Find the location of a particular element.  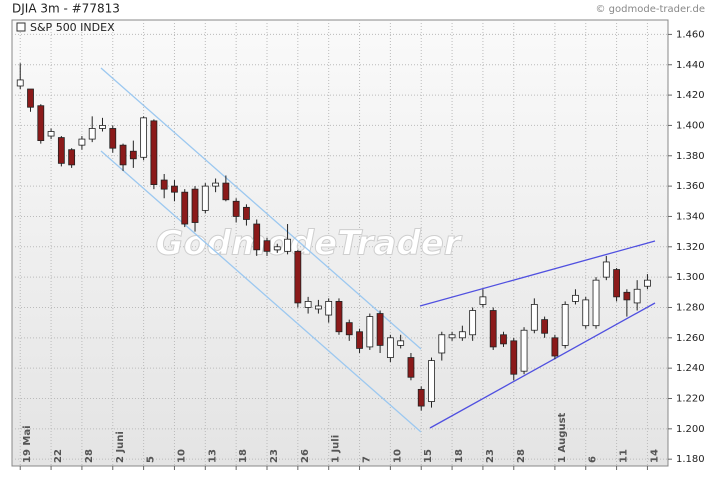

watermark: GodmodeTrader is located at coordinates (308, 244).